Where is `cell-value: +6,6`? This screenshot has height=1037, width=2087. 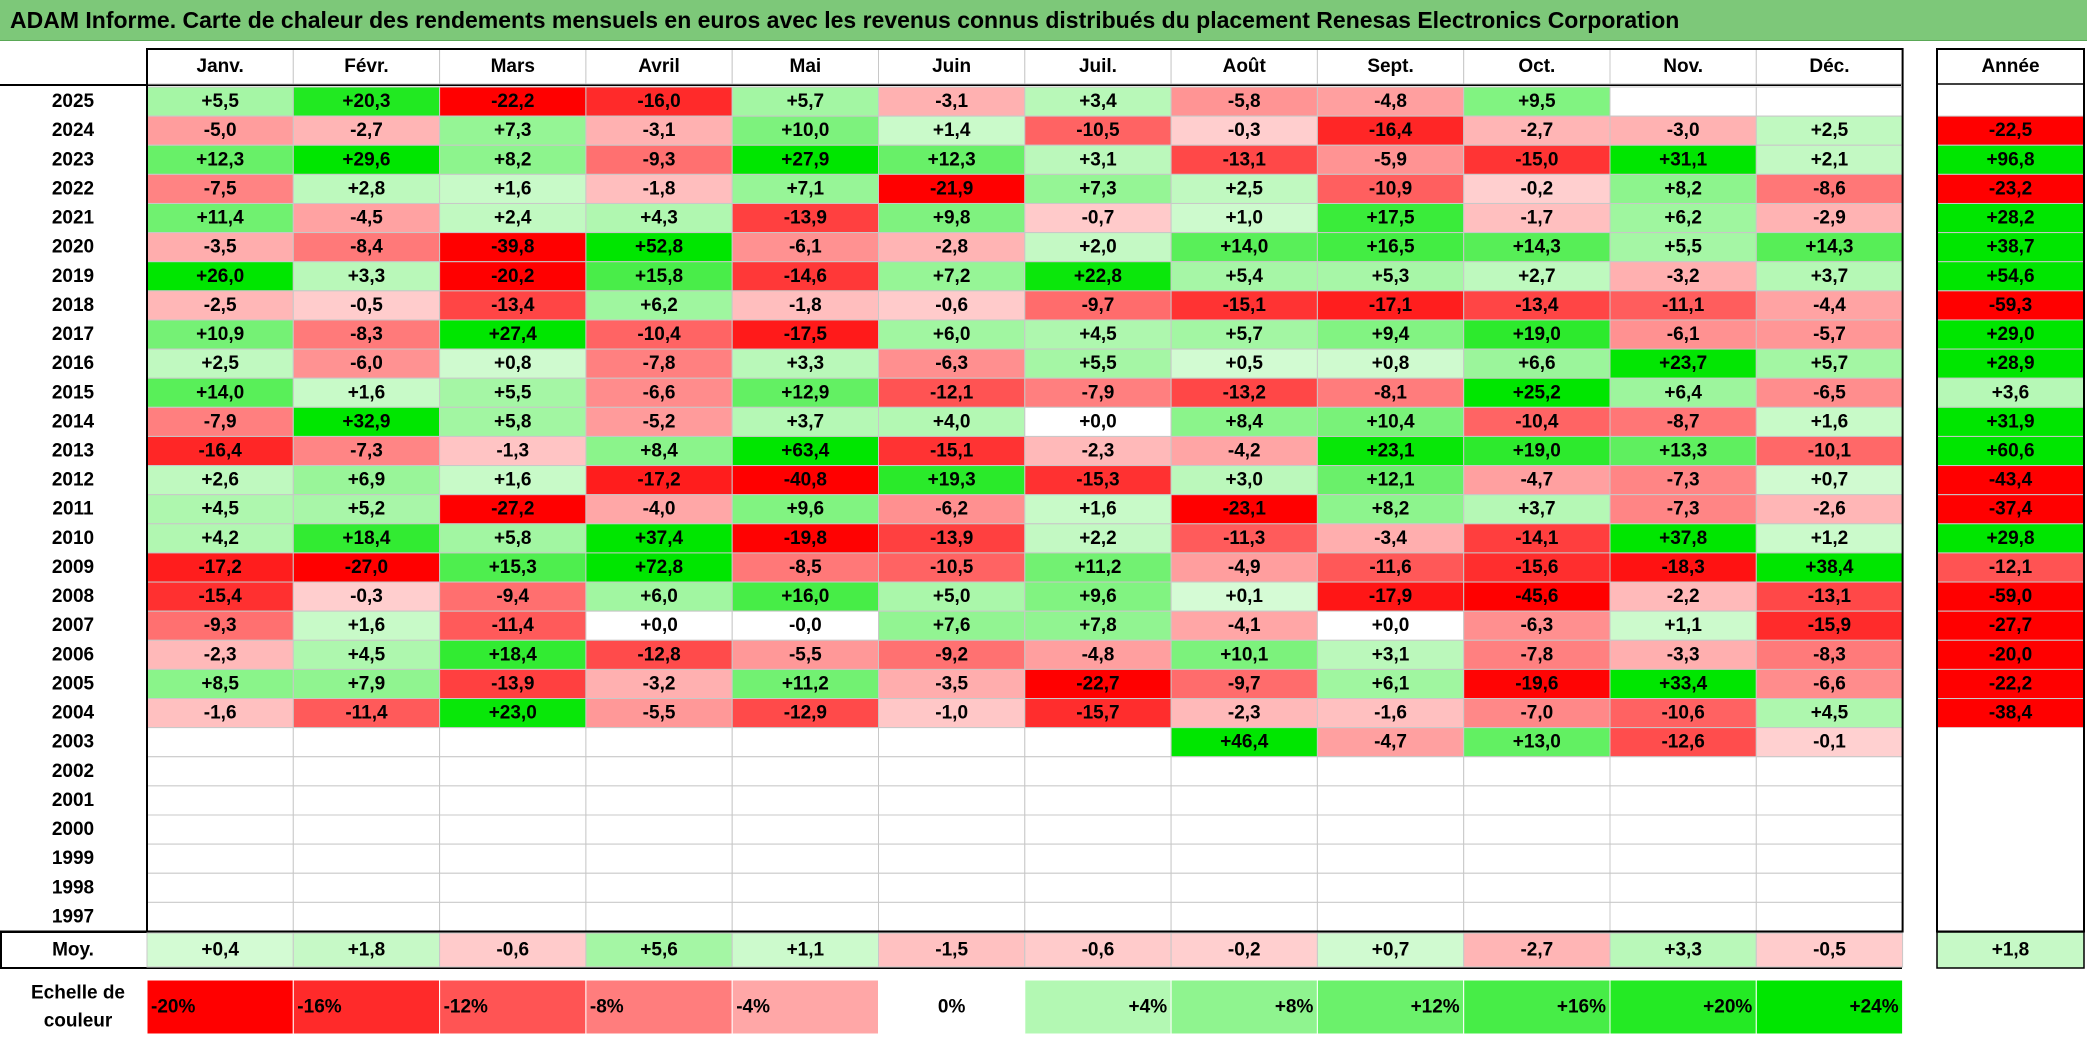
cell-value: +6,6 is located at coordinates (1537, 363).